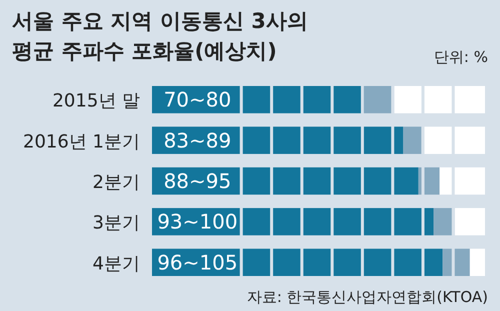 Image resolution: width=500 pixels, height=311 pixels. I want to click on y-tick-label: 4분기, so click(116, 263).